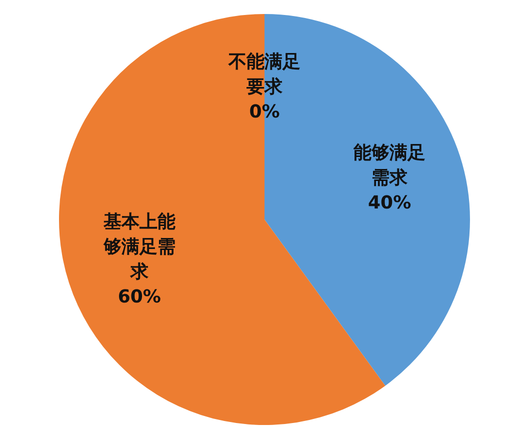 The width and height of the screenshot is (529, 439). I want to click on slice-label: 能够满足需求, so click(390, 165).